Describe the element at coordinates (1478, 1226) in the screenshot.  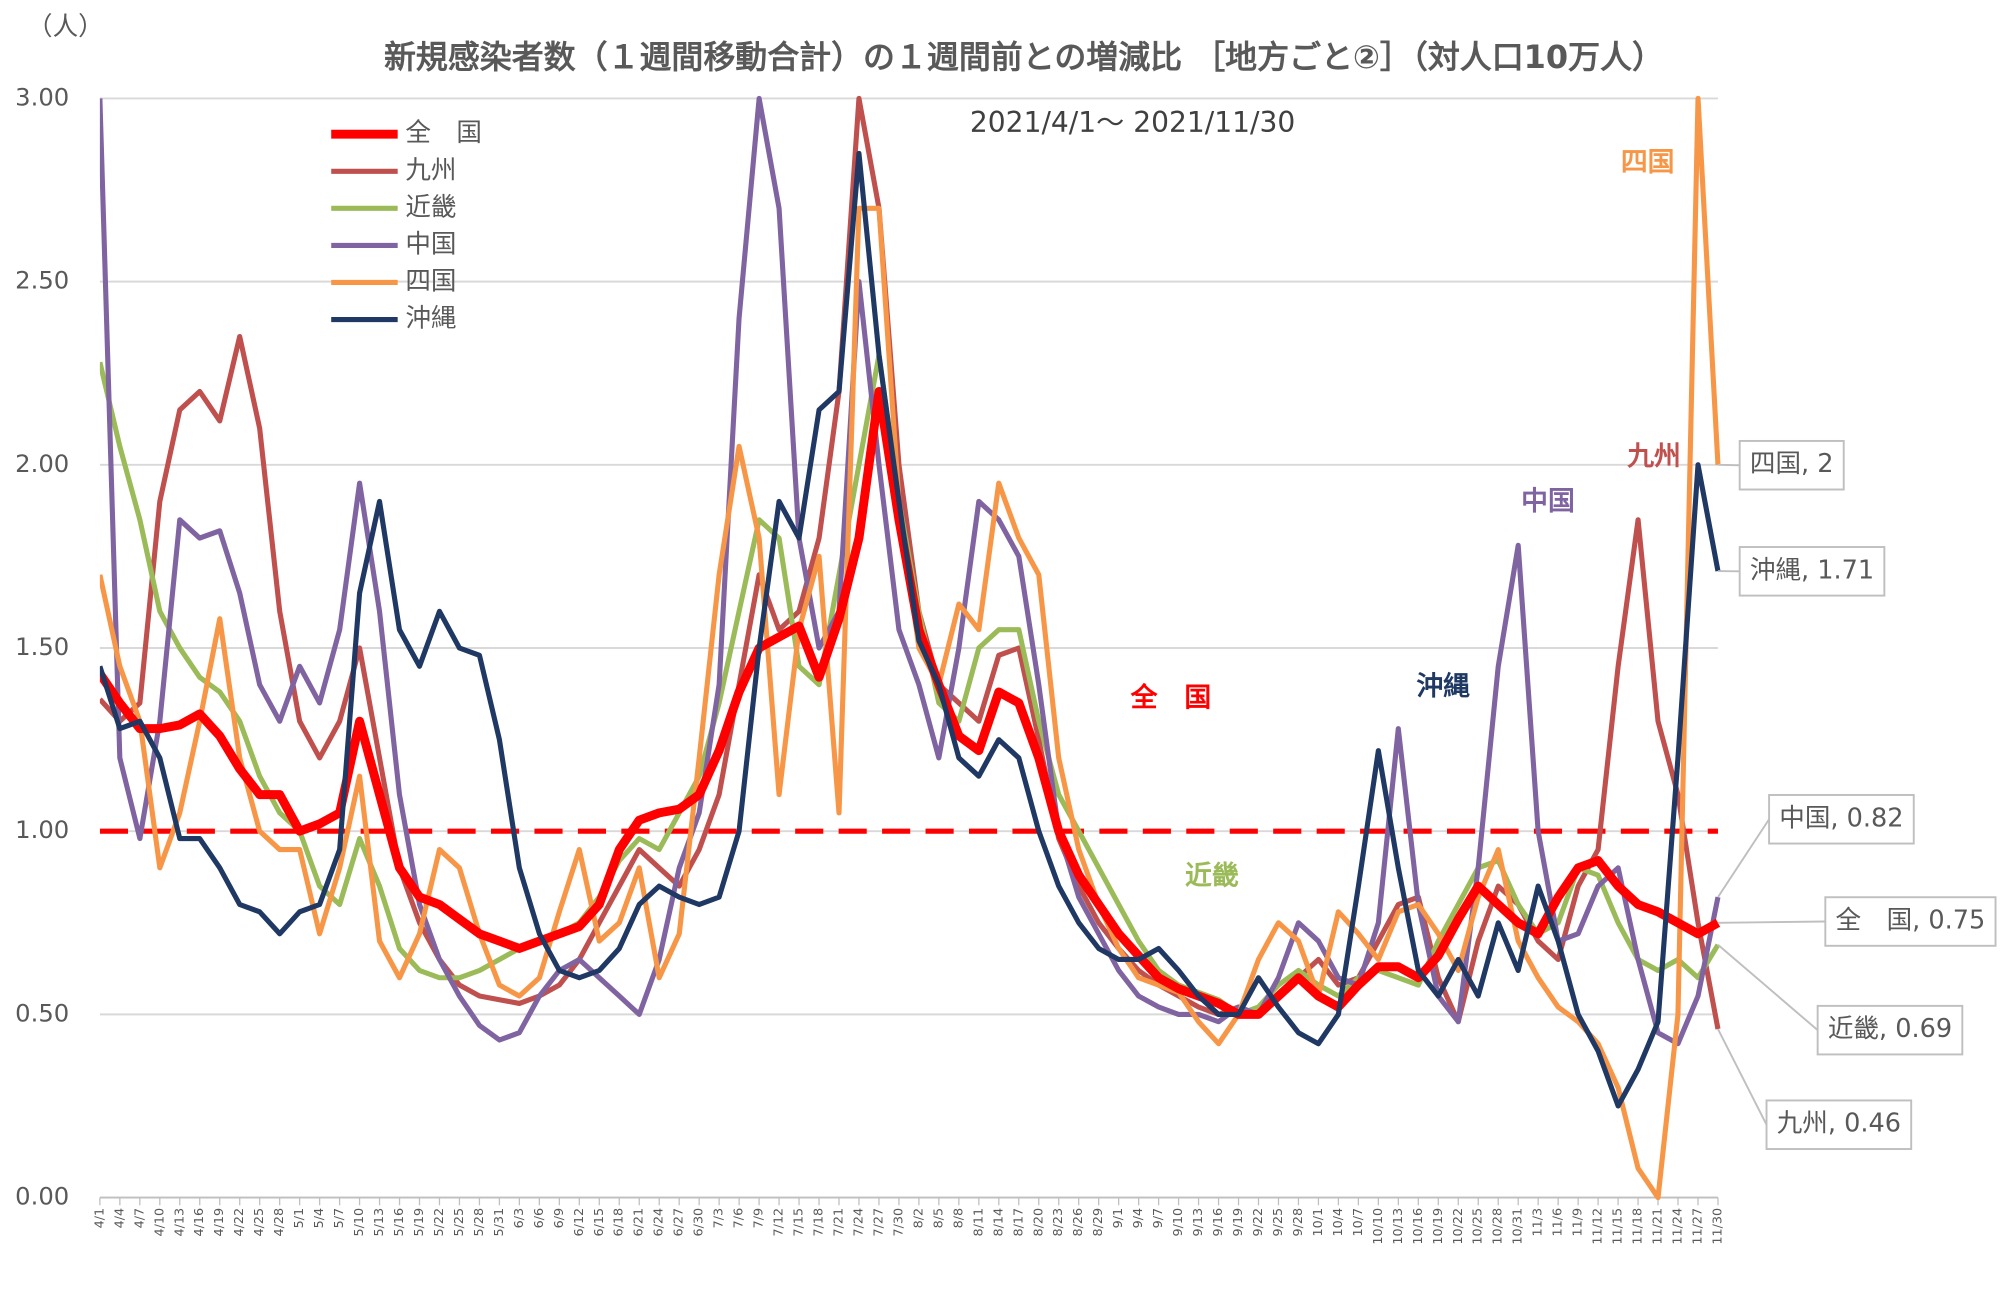
I see `x-tick-label: 10/25` at that location.